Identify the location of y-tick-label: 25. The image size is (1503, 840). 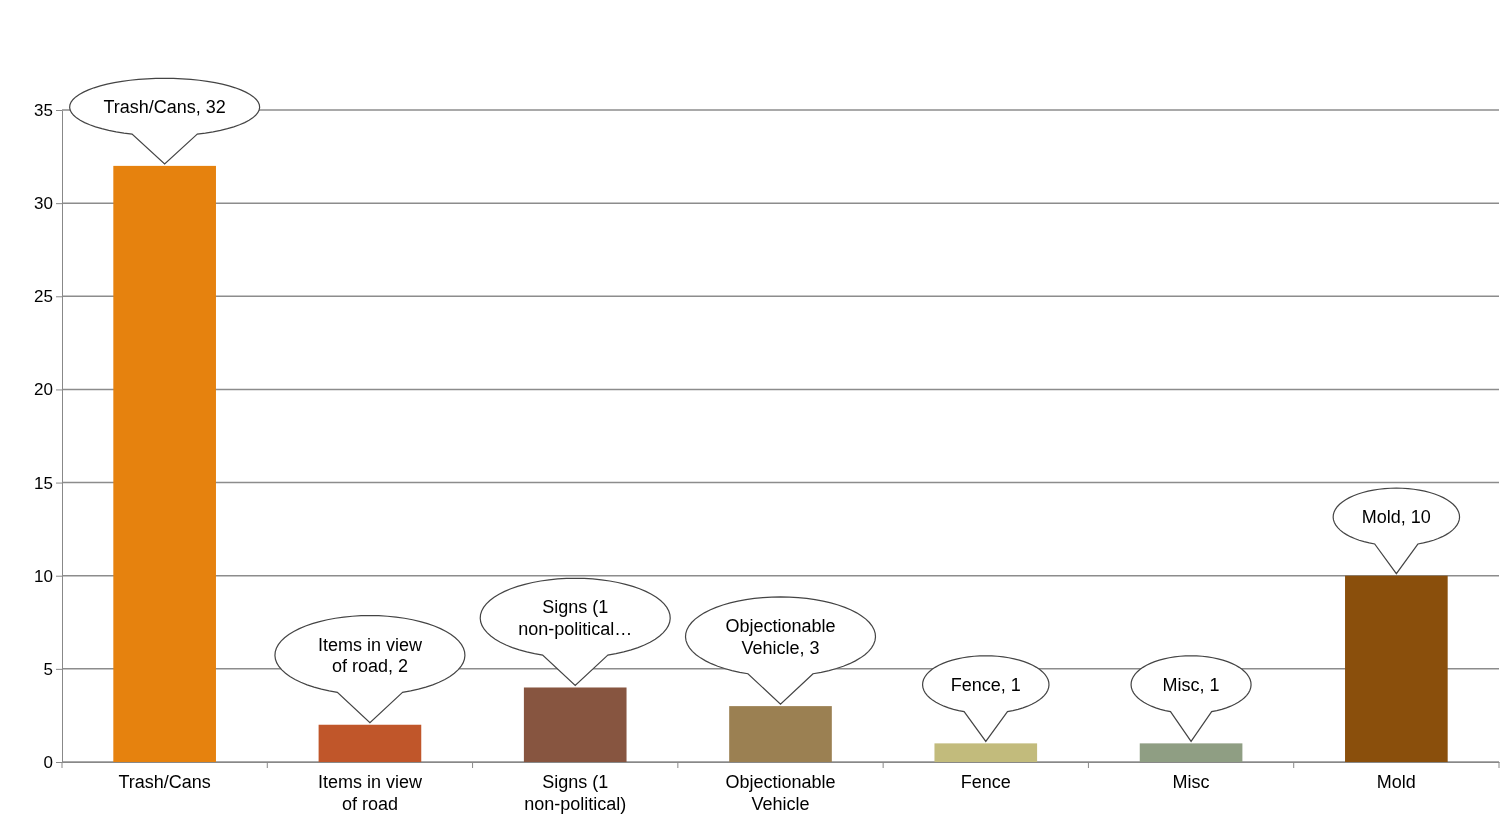
(43, 297).